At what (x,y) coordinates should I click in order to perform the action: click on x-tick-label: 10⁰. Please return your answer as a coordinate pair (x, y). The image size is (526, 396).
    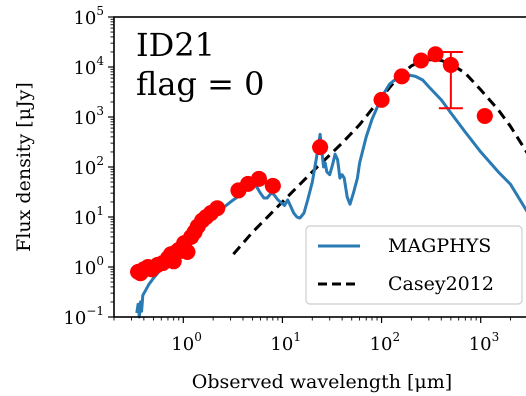
    Looking at the image, I should click on (186, 342).